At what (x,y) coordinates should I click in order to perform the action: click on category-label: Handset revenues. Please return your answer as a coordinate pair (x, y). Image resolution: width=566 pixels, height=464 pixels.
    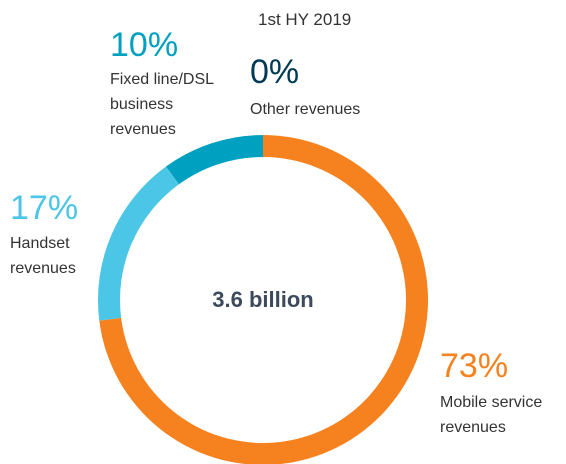
    Looking at the image, I should click on (43, 256).